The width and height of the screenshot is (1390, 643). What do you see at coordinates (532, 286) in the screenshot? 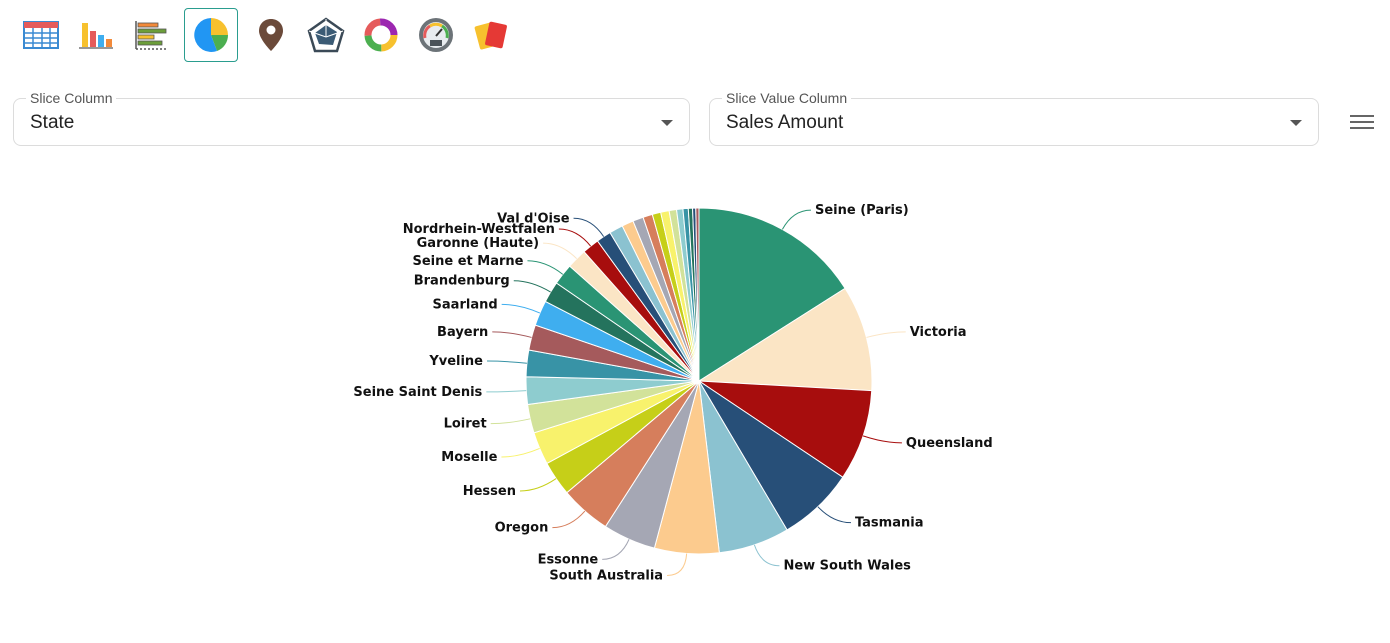
I see `label-leader-brandenburg` at bounding box center [532, 286].